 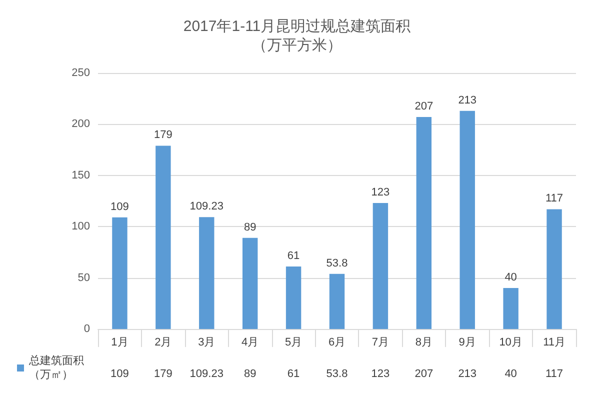 I want to click on data-label: 213, so click(x=467, y=100).